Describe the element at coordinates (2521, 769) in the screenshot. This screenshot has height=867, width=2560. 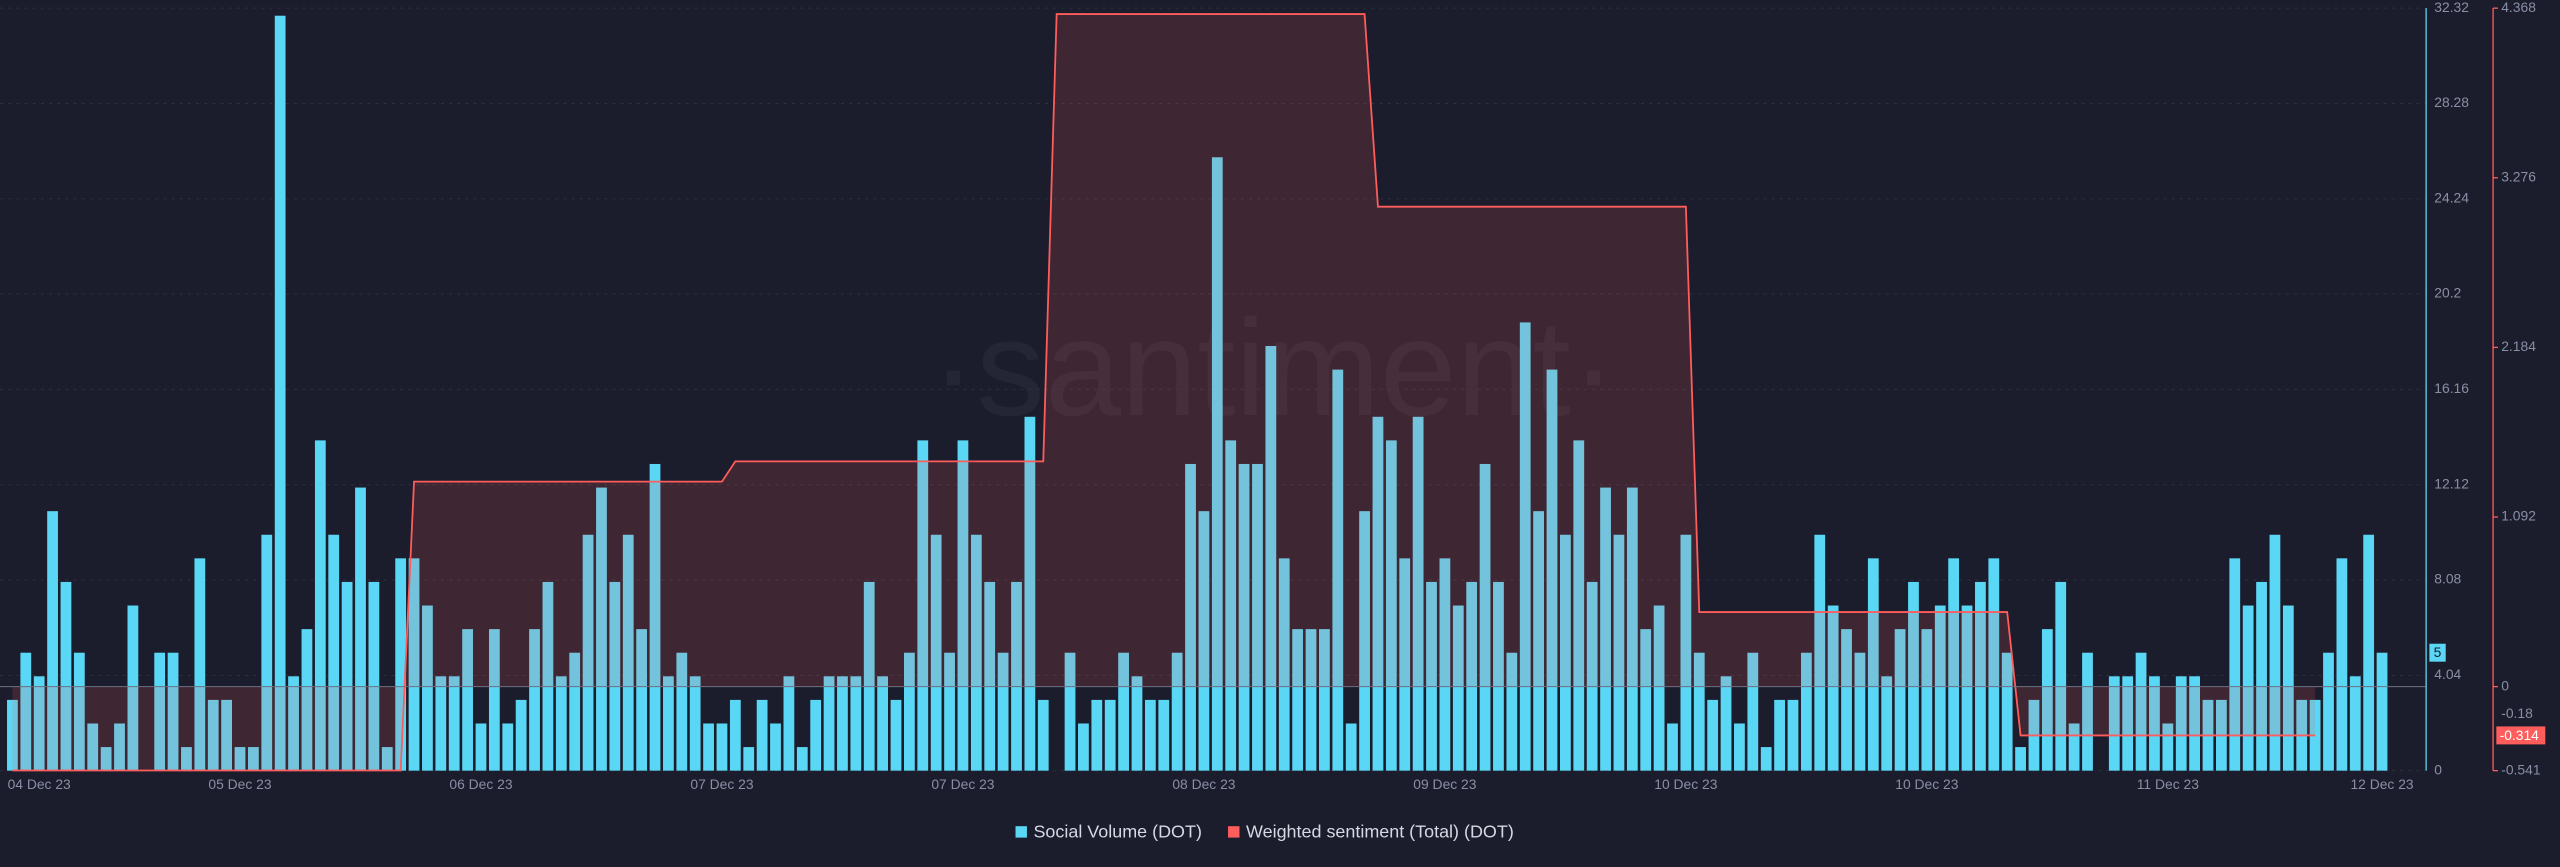
I see `y2-tick-label: -0.541` at that location.